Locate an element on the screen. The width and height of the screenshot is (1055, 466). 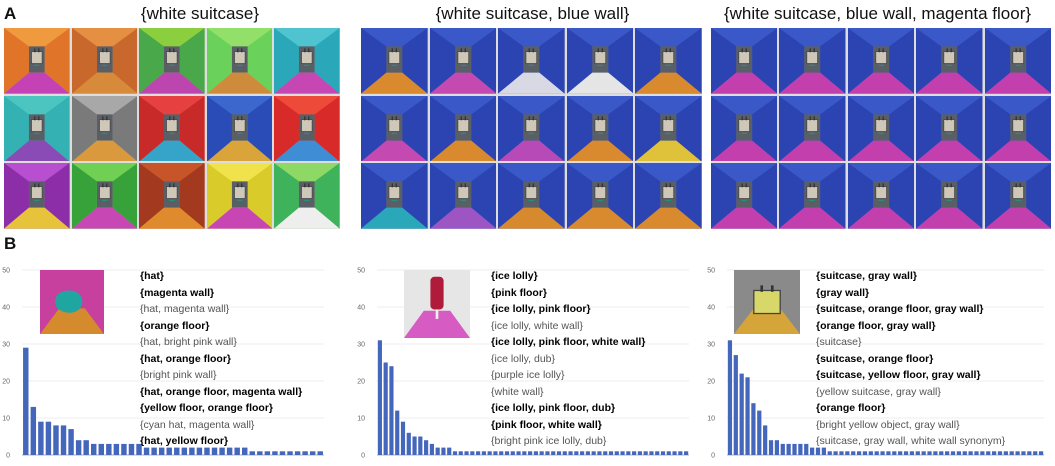
panel-b-label: B is located at coordinates (10, 243).